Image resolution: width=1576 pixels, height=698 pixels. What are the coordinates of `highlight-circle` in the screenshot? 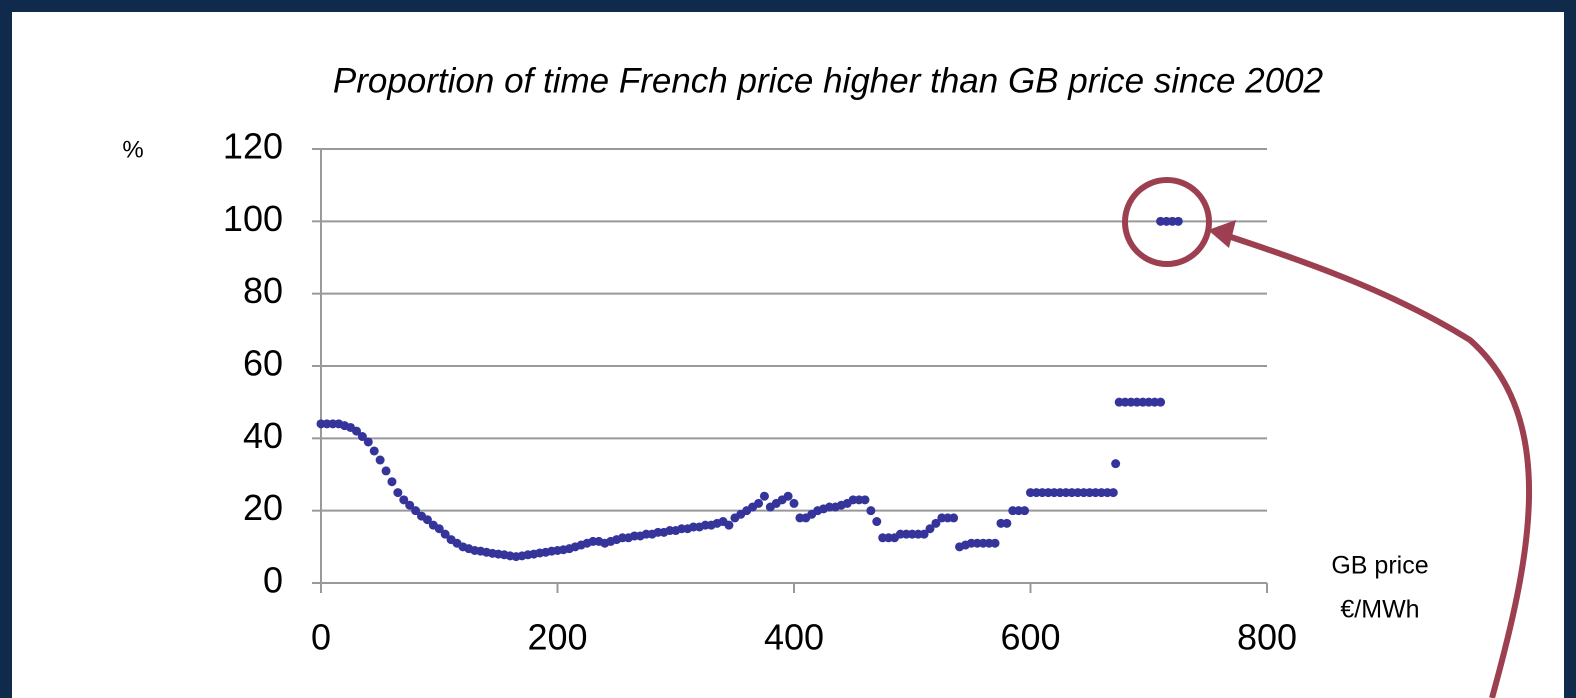 It's located at (1167, 222).